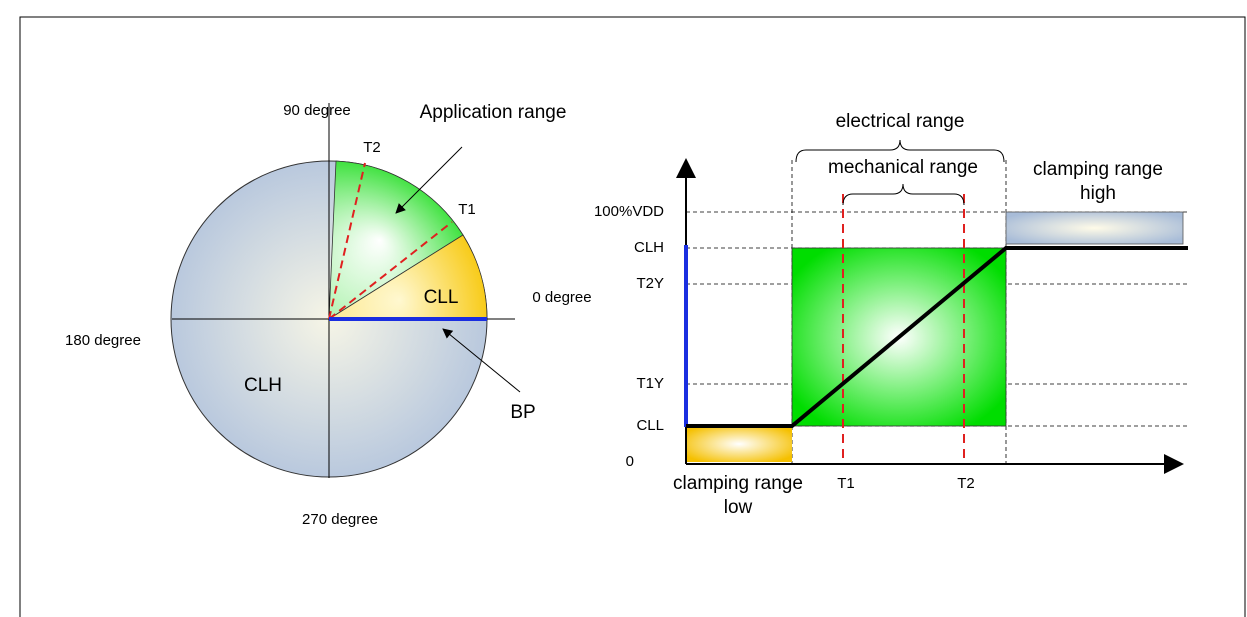  I want to click on label: Application range, so click(493, 112).